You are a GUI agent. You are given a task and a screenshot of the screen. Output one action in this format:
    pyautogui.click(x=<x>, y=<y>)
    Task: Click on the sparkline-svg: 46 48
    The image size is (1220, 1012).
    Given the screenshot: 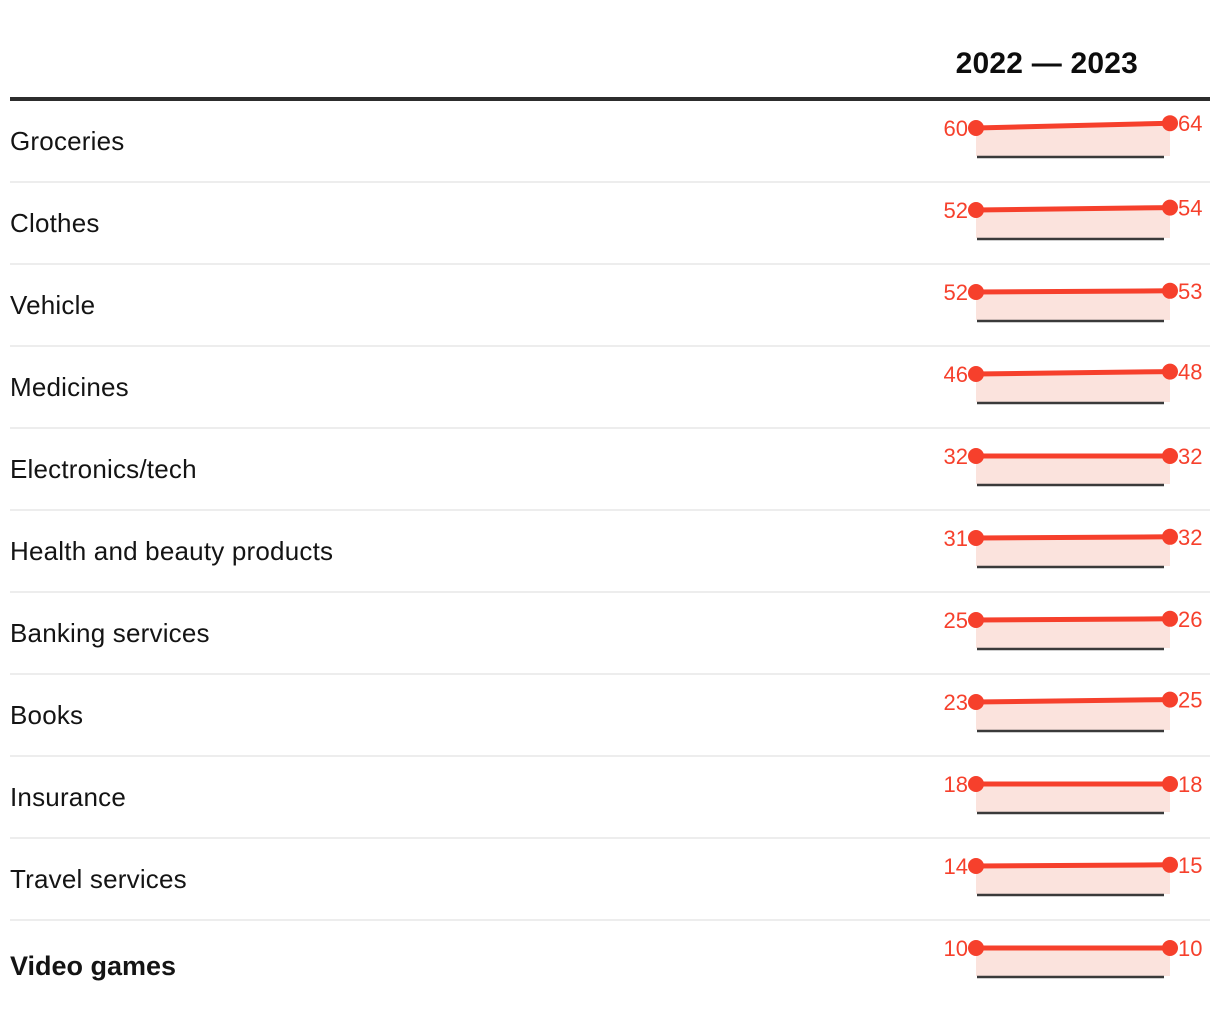 What is the action you would take?
    pyautogui.click(x=1073, y=382)
    